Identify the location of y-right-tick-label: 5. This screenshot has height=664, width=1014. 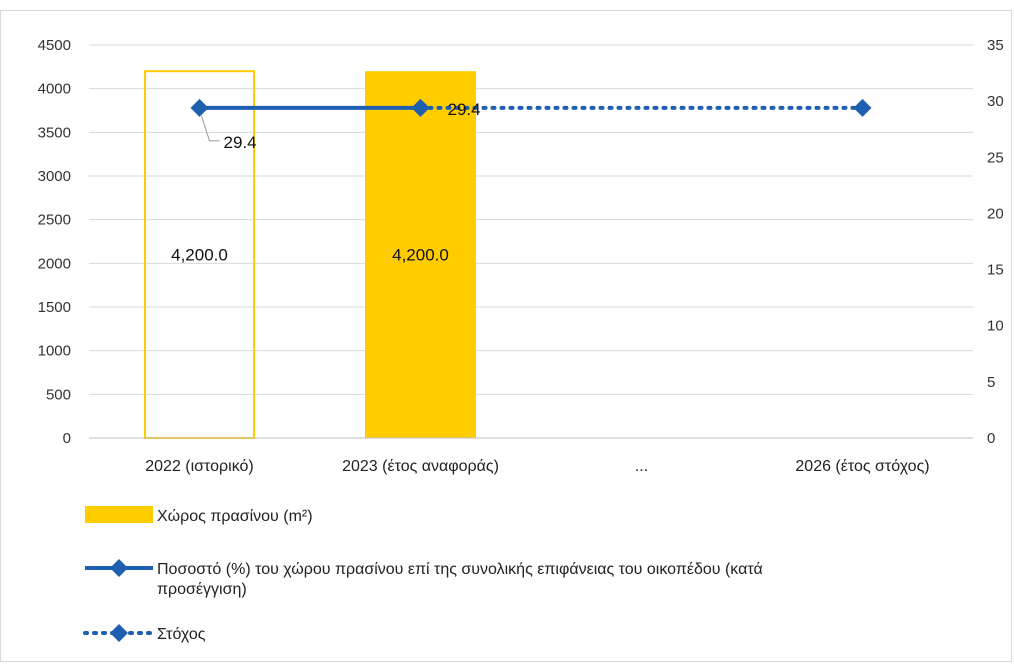
(991, 382).